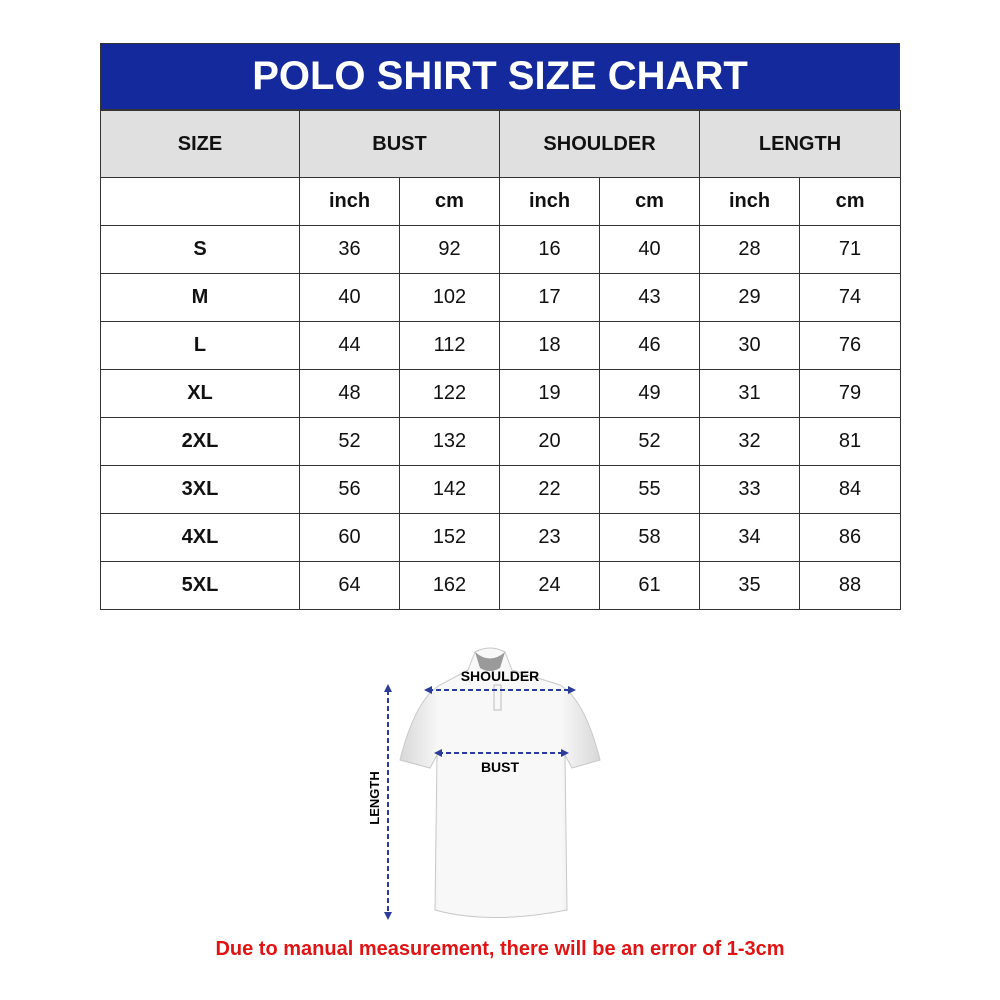 The image size is (1000, 1000). I want to click on header-size: SIZE, so click(200, 144).